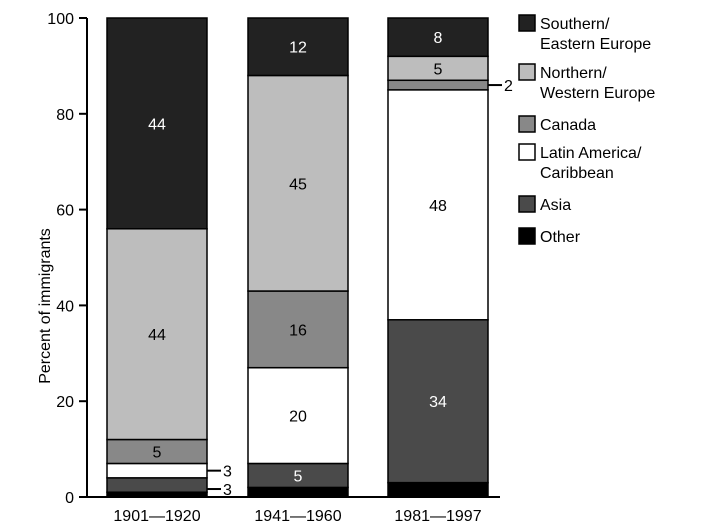 The height and width of the screenshot is (526, 715). What do you see at coordinates (65, 402) in the screenshot?
I see `y-tick-label: 20` at bounding box center [65, 402].